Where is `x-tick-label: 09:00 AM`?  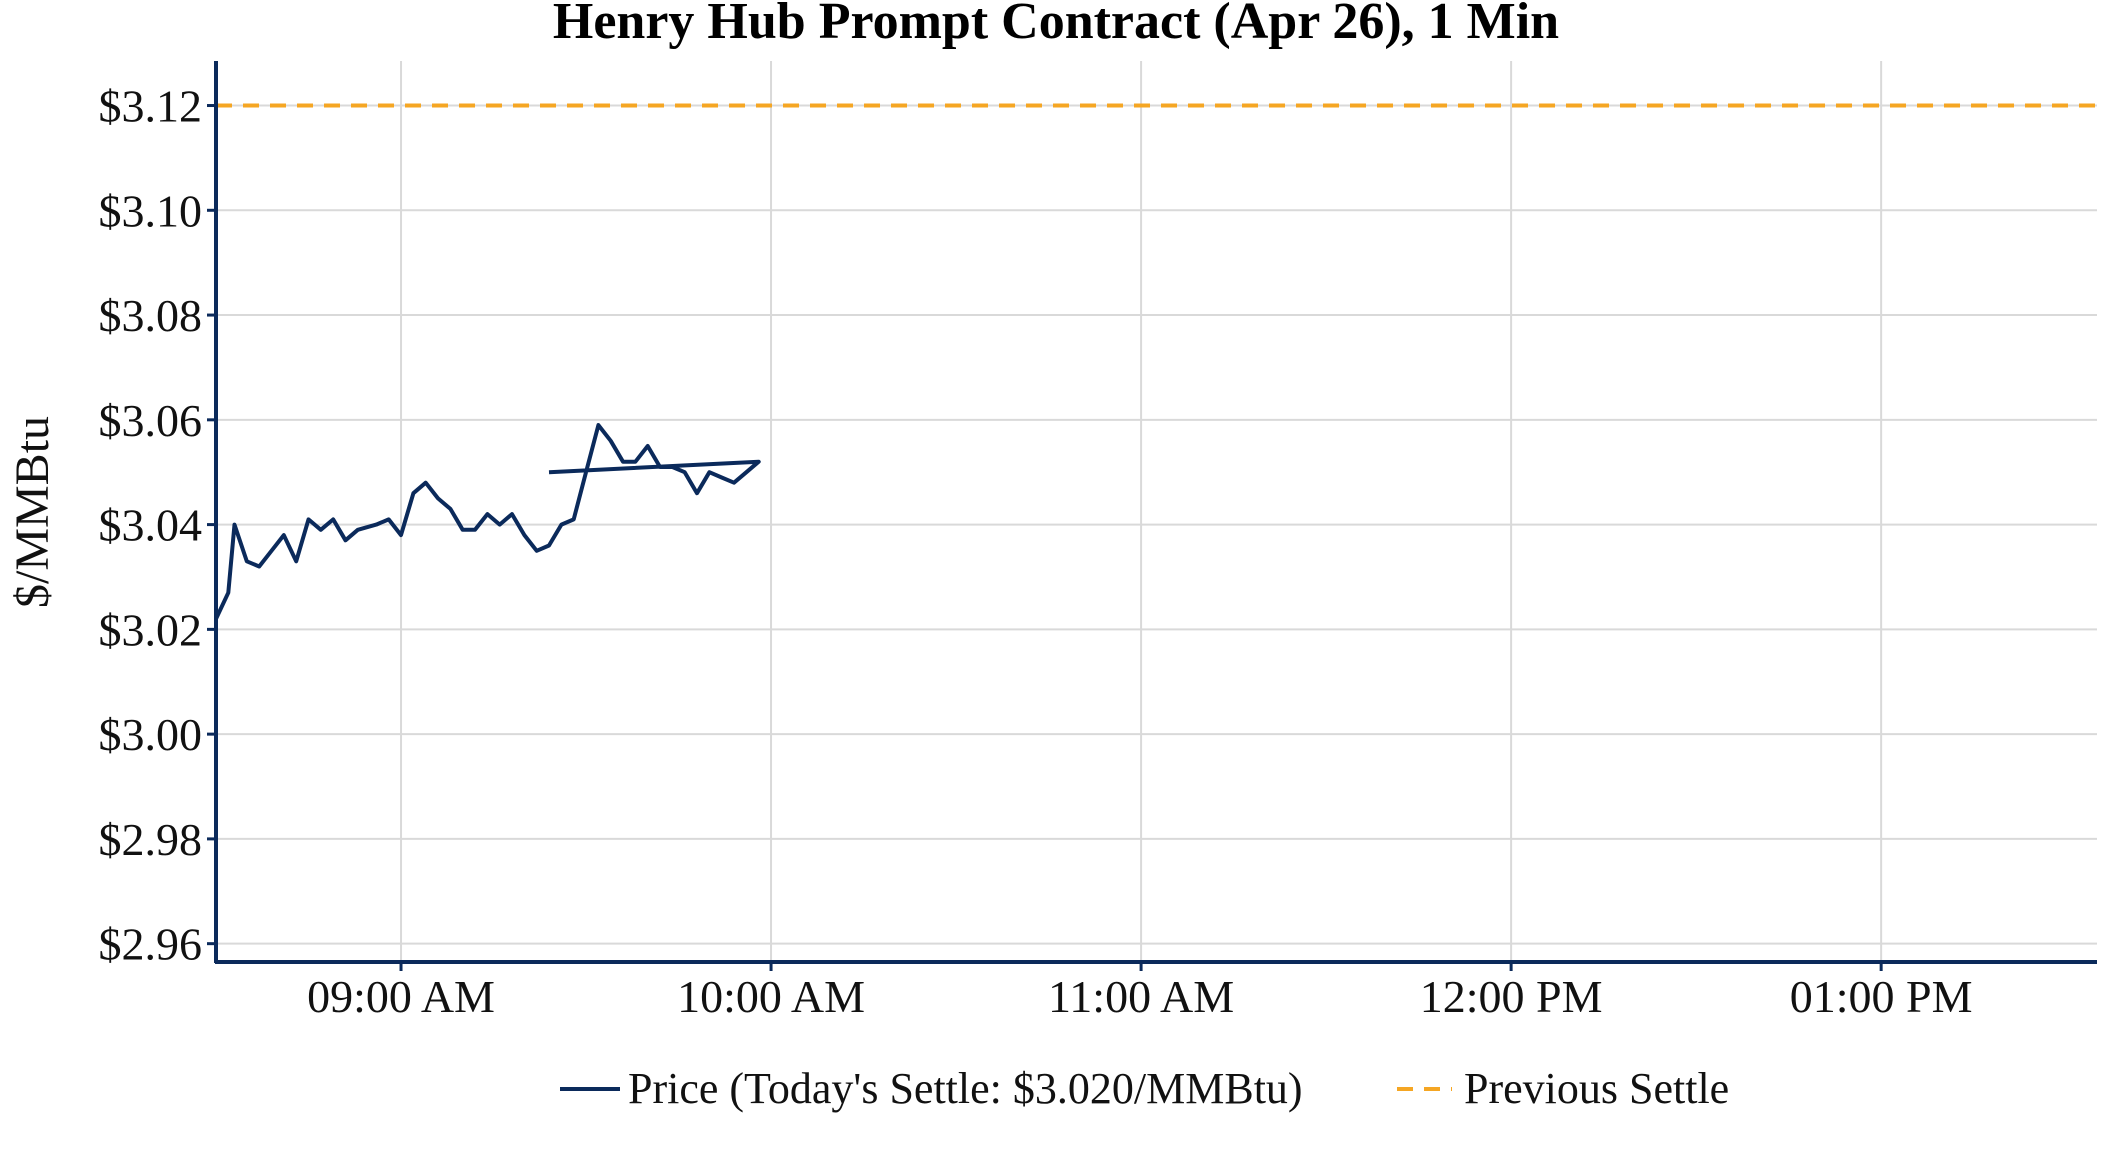 x-tick-label: 09:00 AM is located at coordinates (401, 996).